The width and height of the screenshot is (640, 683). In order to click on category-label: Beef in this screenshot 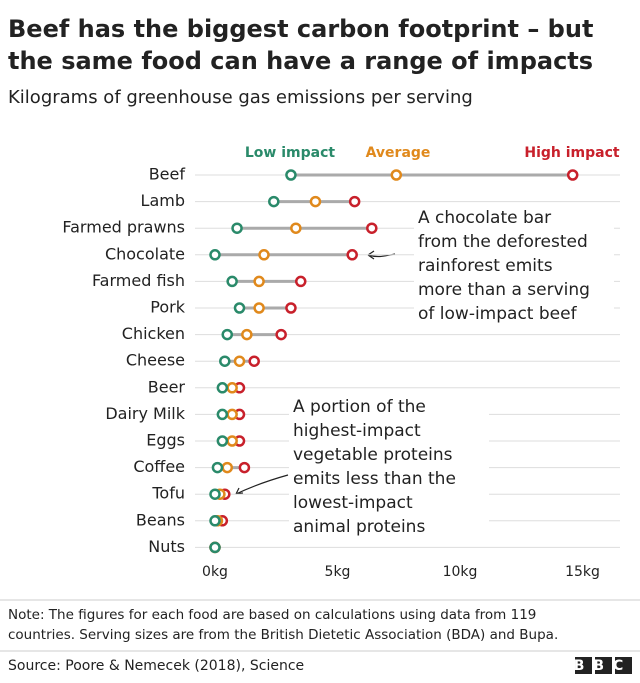, I will do `click(167, 174)`.